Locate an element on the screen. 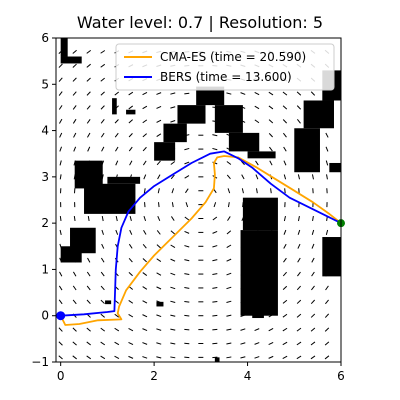 The width and height of the screenshot is (400, 400). y-tick-label: 6 is located at coordinates (45, 38).